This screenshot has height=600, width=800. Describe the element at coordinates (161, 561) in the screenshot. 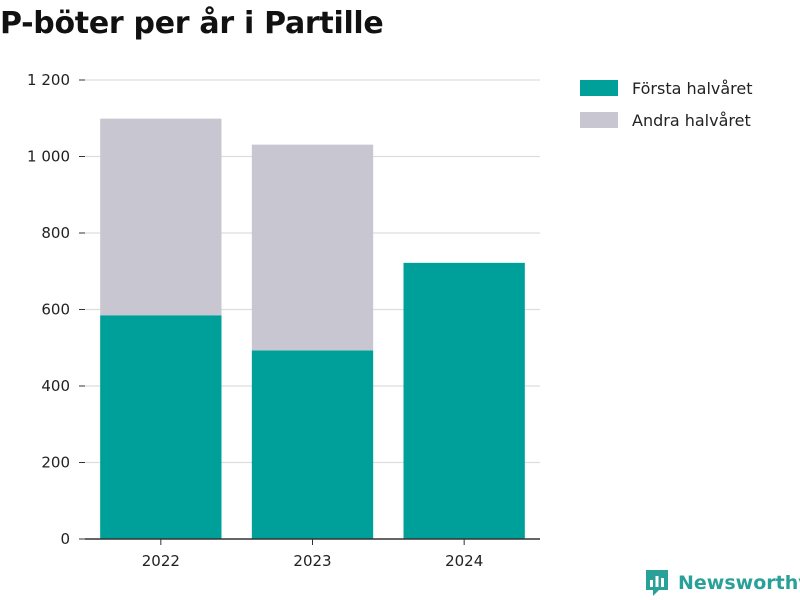

I see `x-tick-label: 2022` at that location.